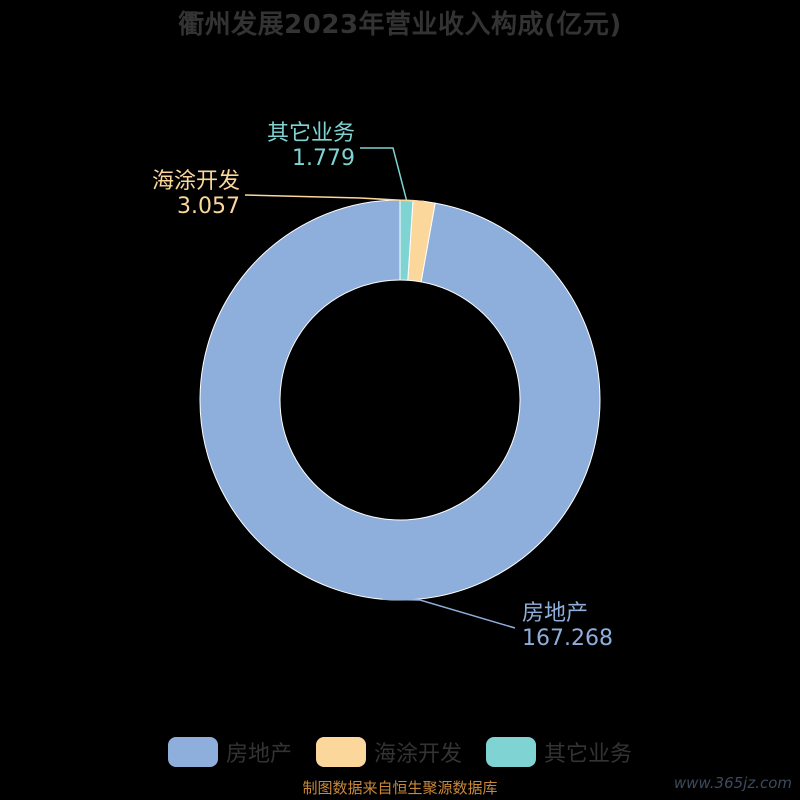  I want to click on legend-label-other: 其它业务, so click(588, 754).